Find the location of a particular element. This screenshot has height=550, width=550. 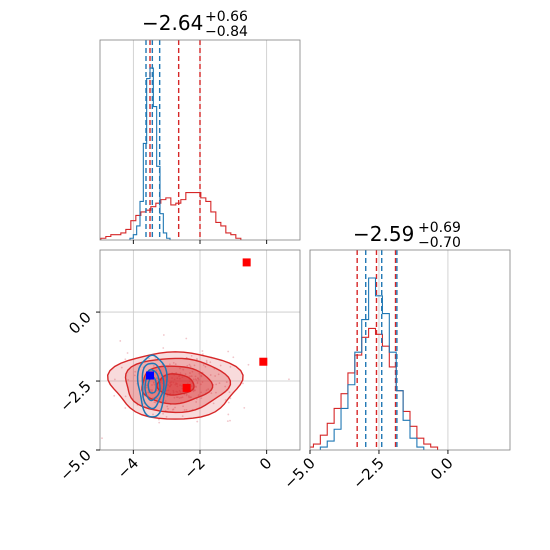

frame-param1-hist is located at coordinates (410, 350).